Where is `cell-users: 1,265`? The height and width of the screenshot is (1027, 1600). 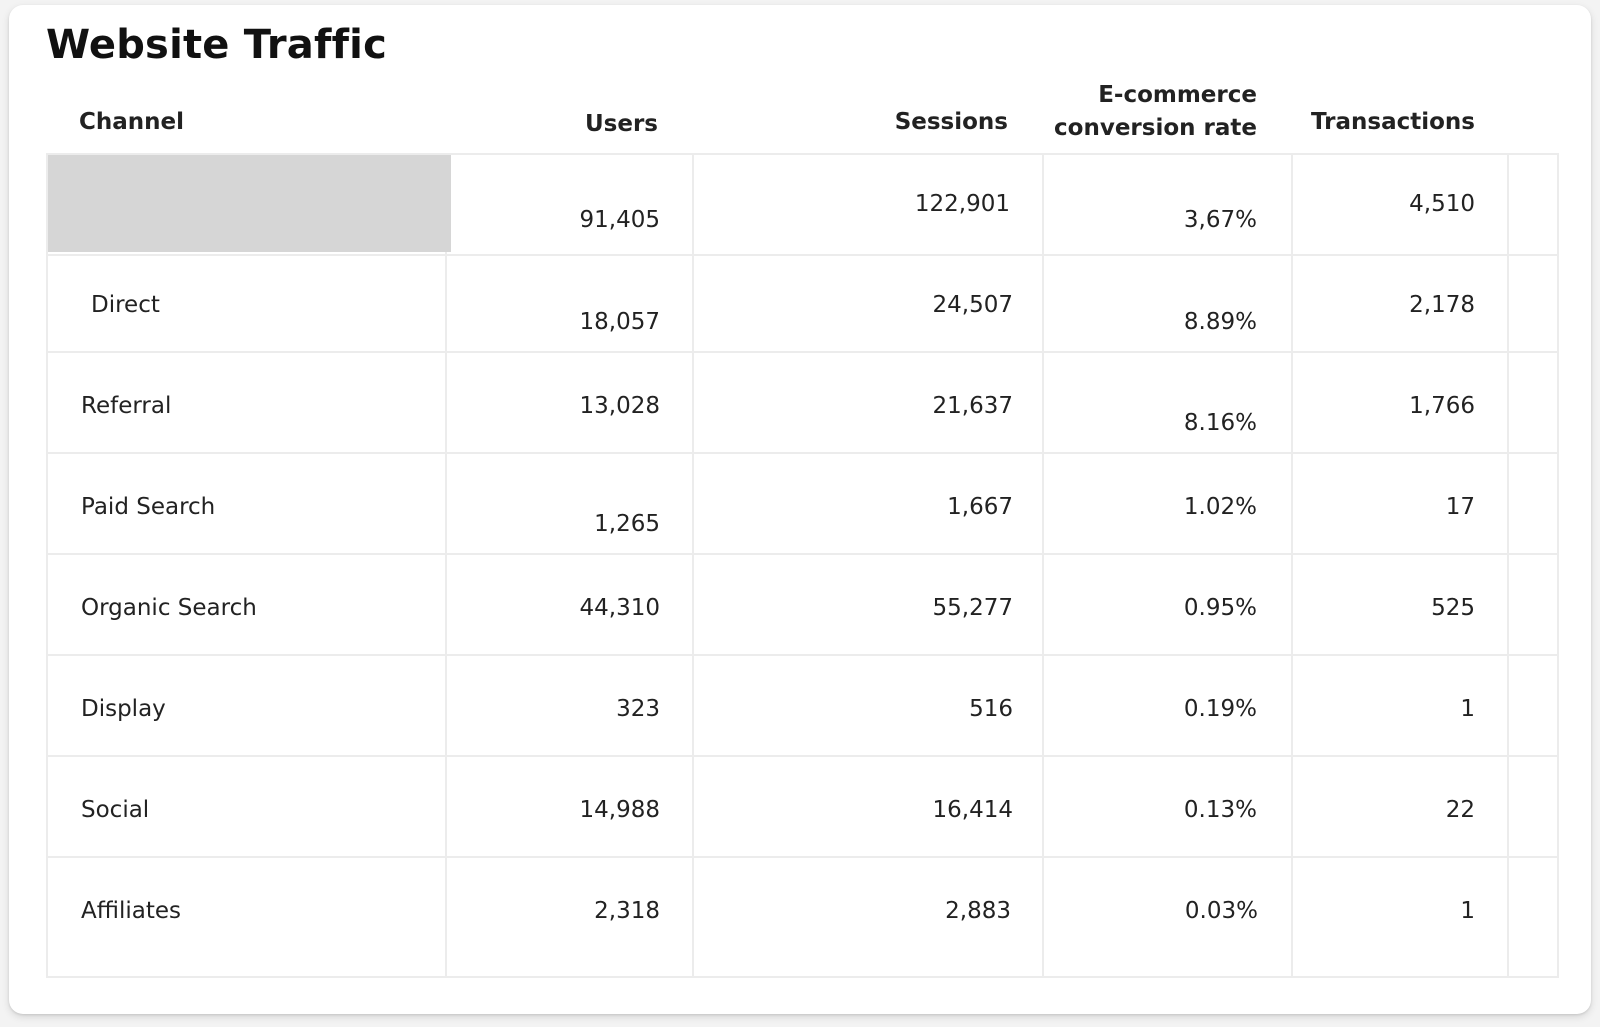 cell-users: 1,265 is located at coordinates (627, 524).